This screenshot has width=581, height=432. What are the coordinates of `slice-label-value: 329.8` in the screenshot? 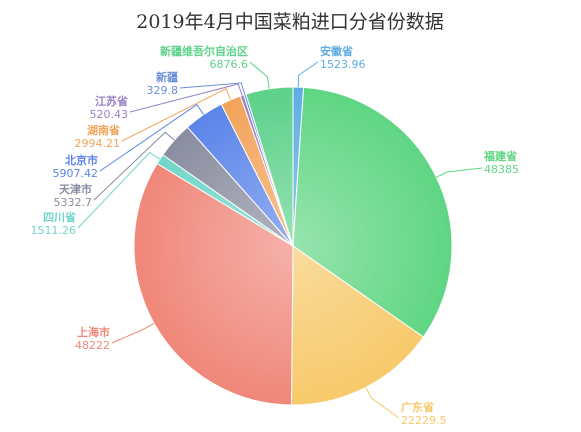 It's located at (163, 90).